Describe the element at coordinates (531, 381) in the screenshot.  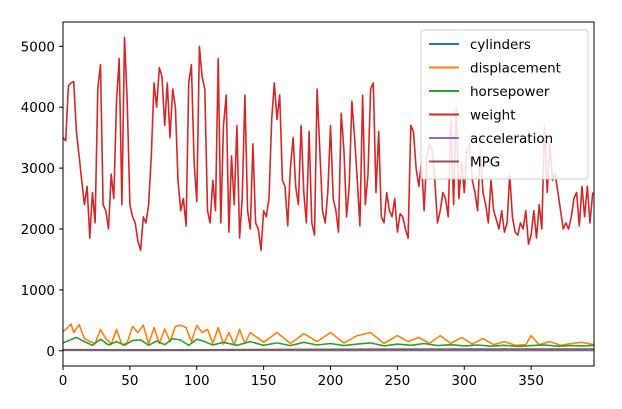
I see `x-tick-label: 350` at that location.